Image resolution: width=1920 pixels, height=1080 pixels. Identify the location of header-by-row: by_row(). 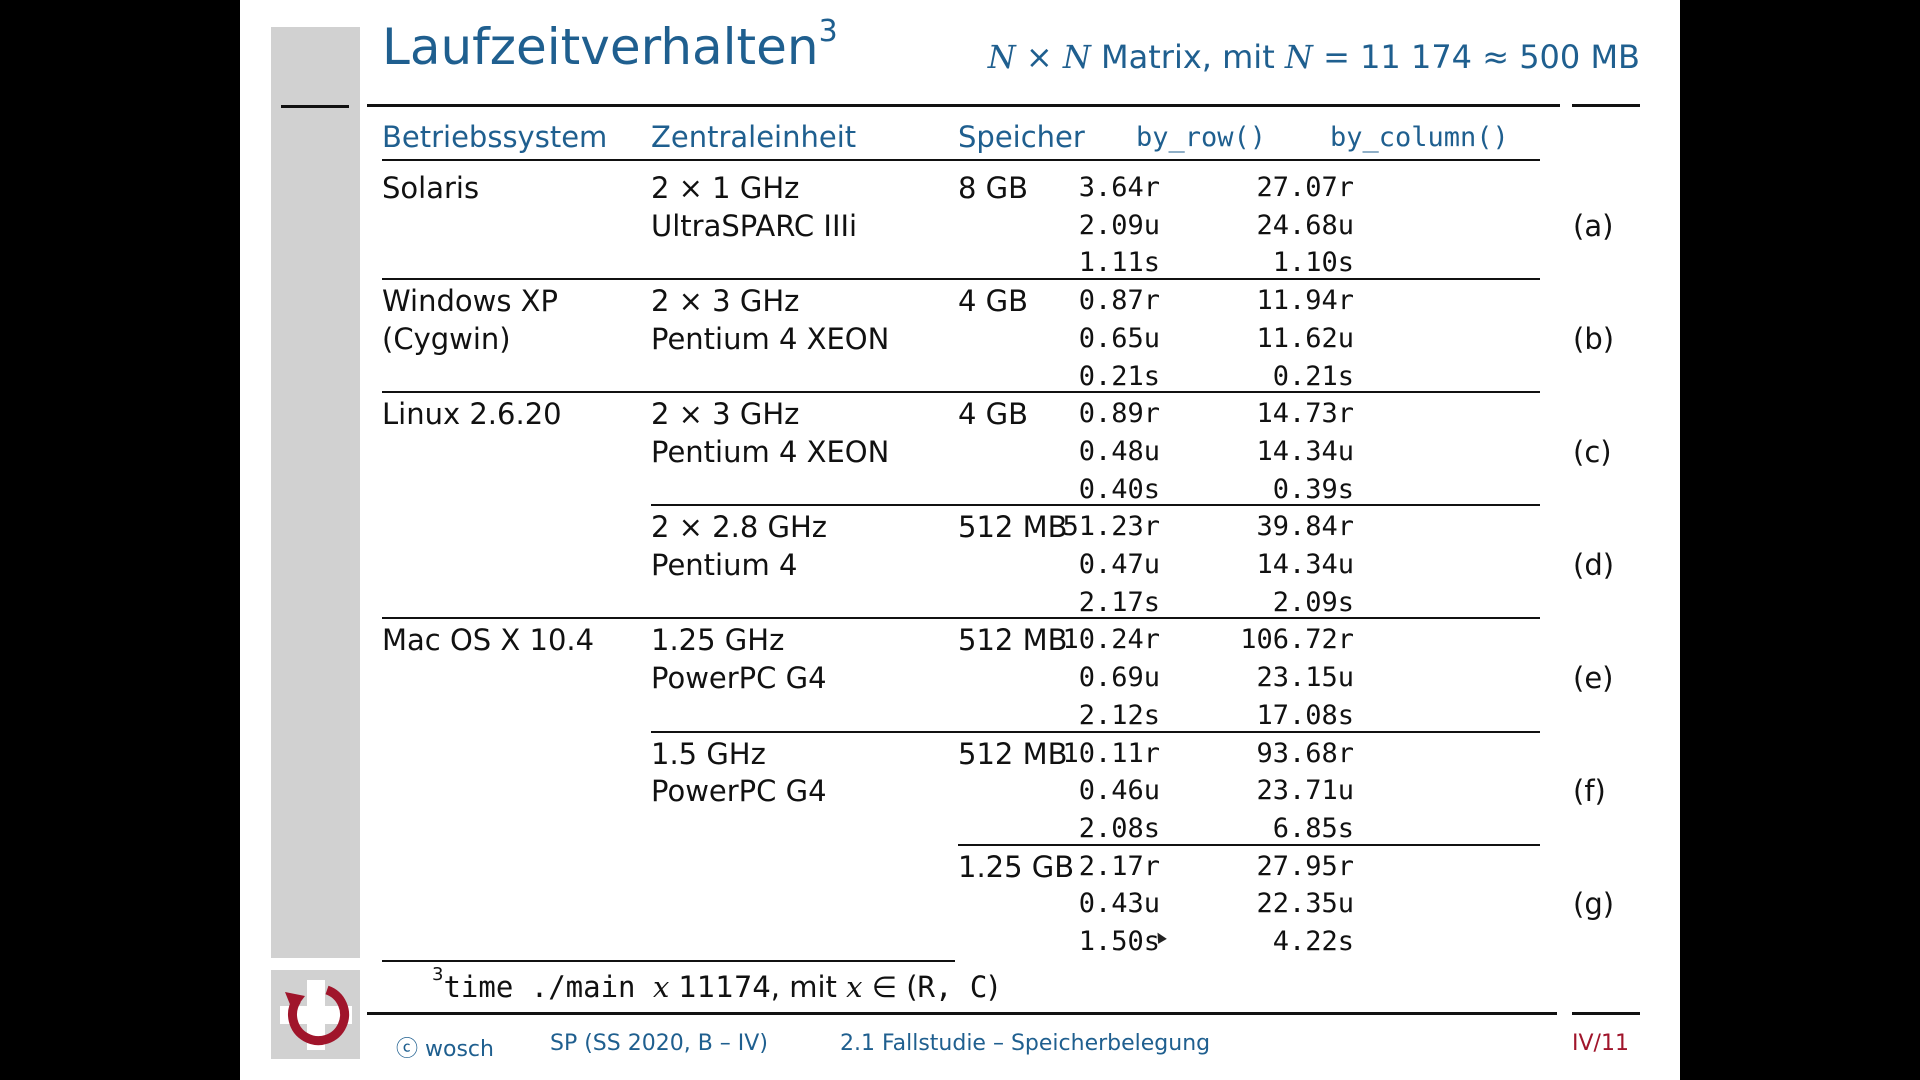
(1201, 137).